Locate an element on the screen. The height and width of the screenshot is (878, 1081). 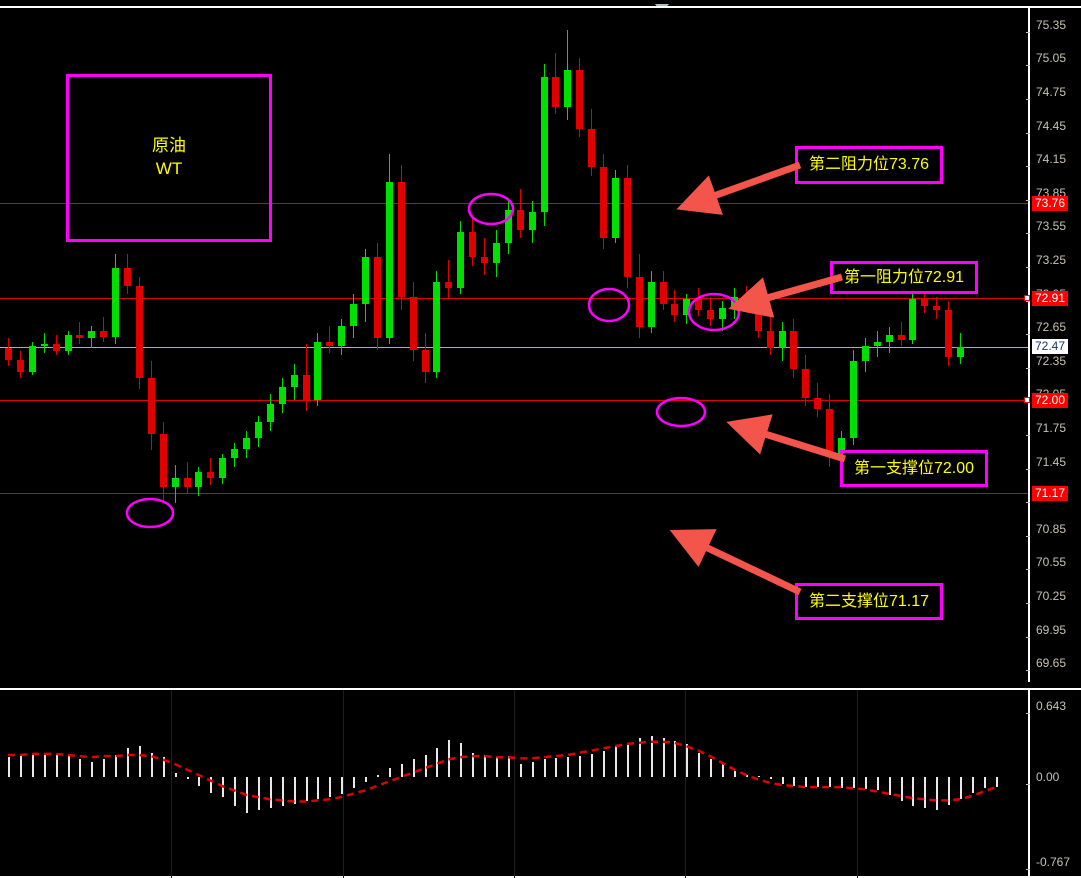
price-tick: 74.75 is located at coordinates (1045, 95).